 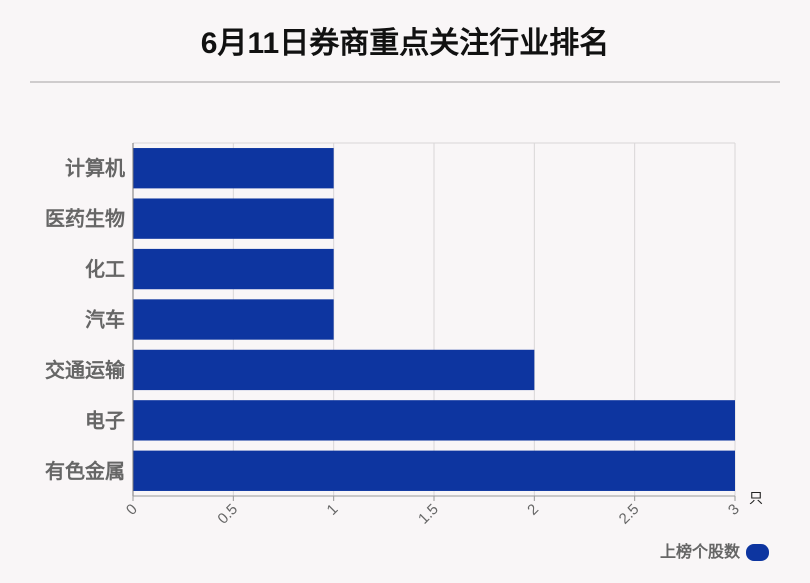 What do you see at coordinates (756, 498) in the screenshot?
I see `x-axis-unit: 只` at bounding box center [756, 498].